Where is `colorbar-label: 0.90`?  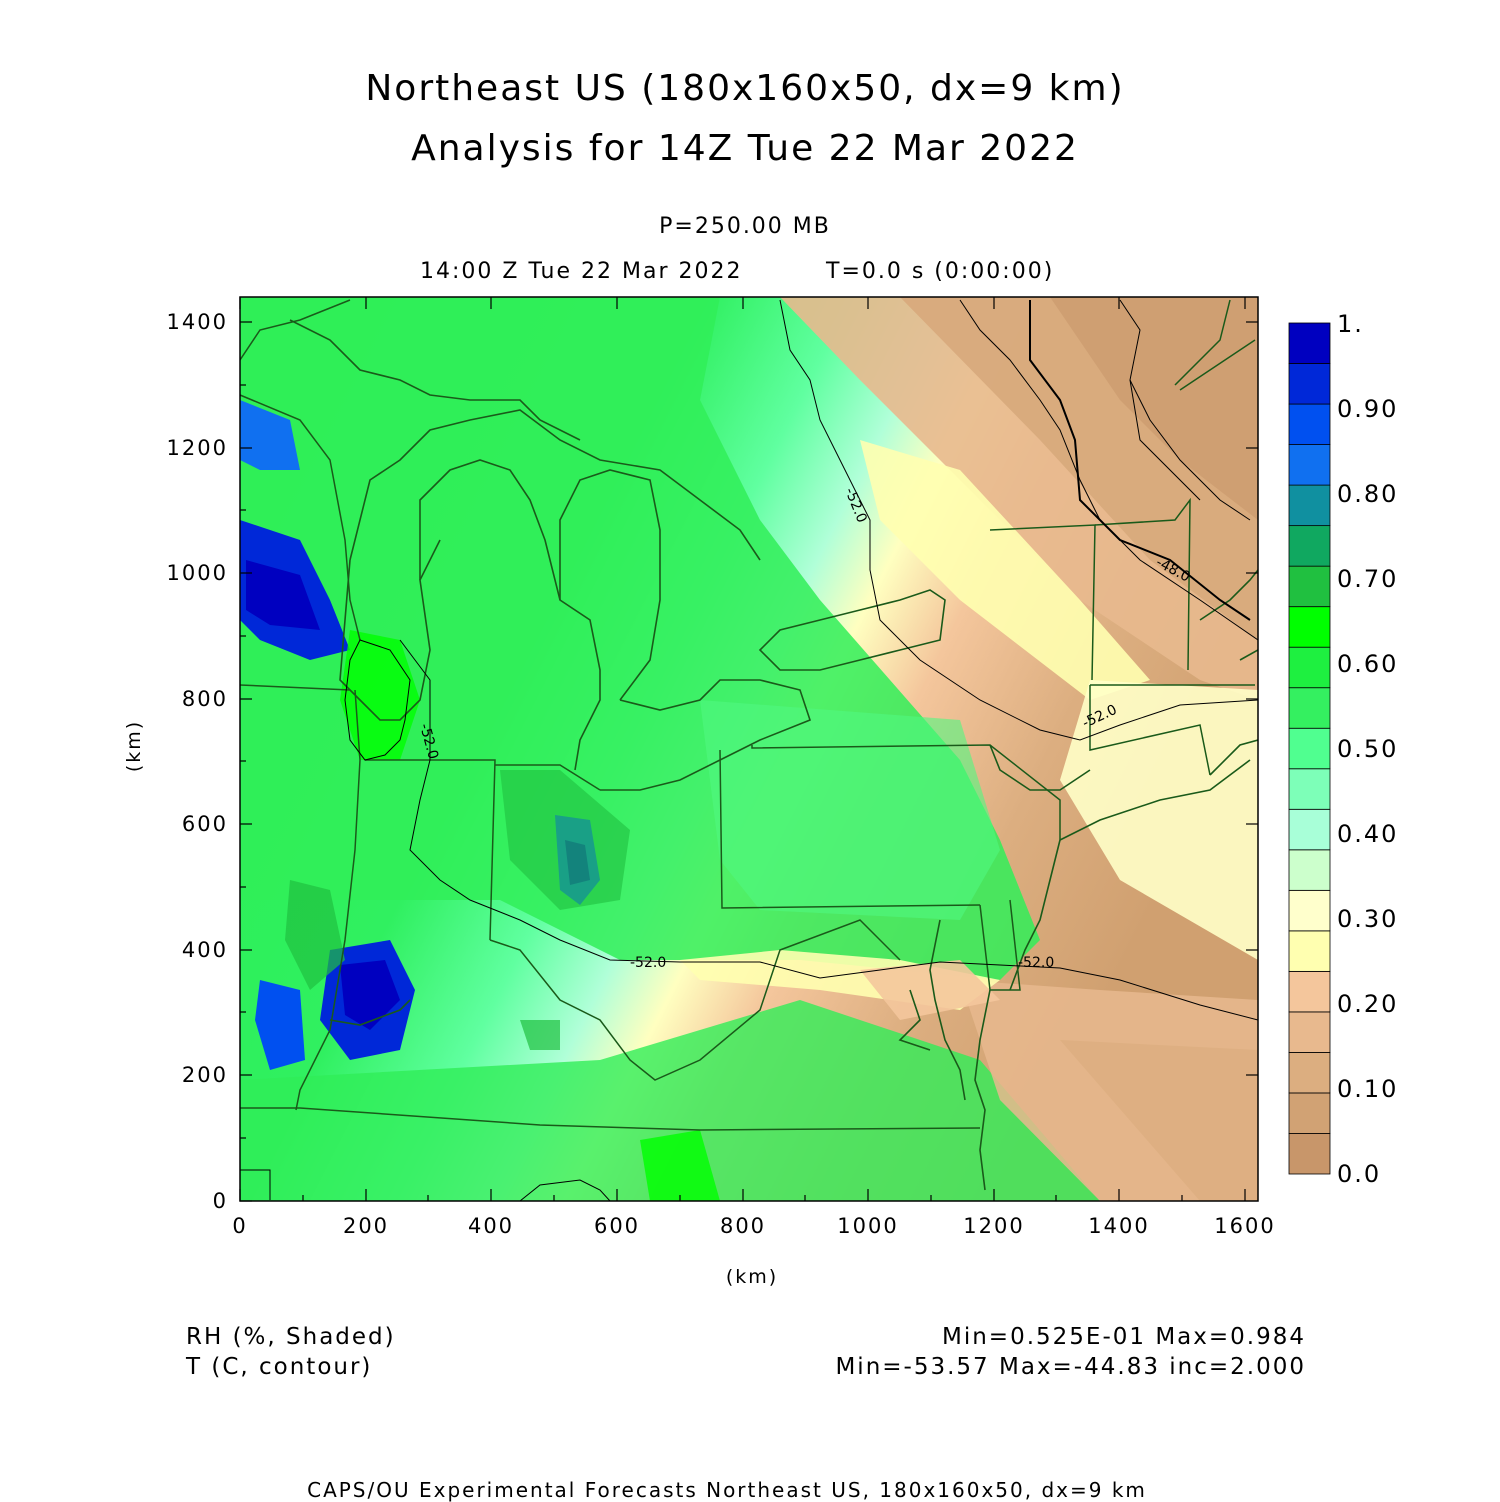
colorbar-label: 0.90 is located at coordinates (1368, 409).